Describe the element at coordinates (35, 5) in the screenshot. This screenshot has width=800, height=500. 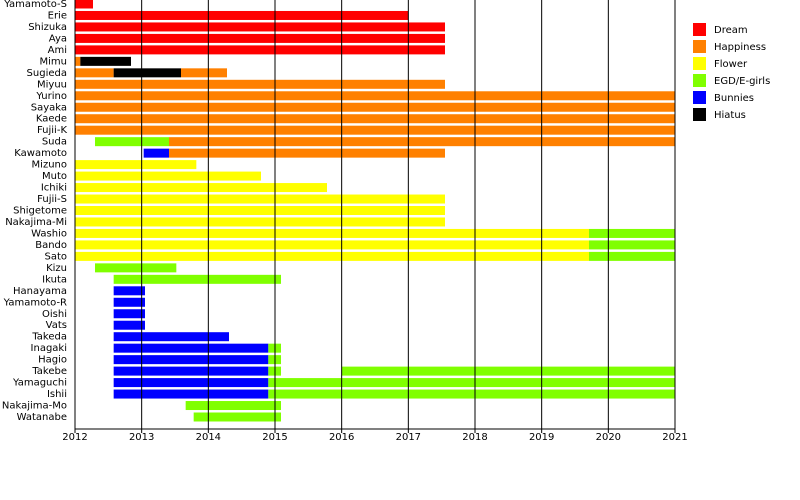
I see `row-label: Yamamoto-S` at that location.